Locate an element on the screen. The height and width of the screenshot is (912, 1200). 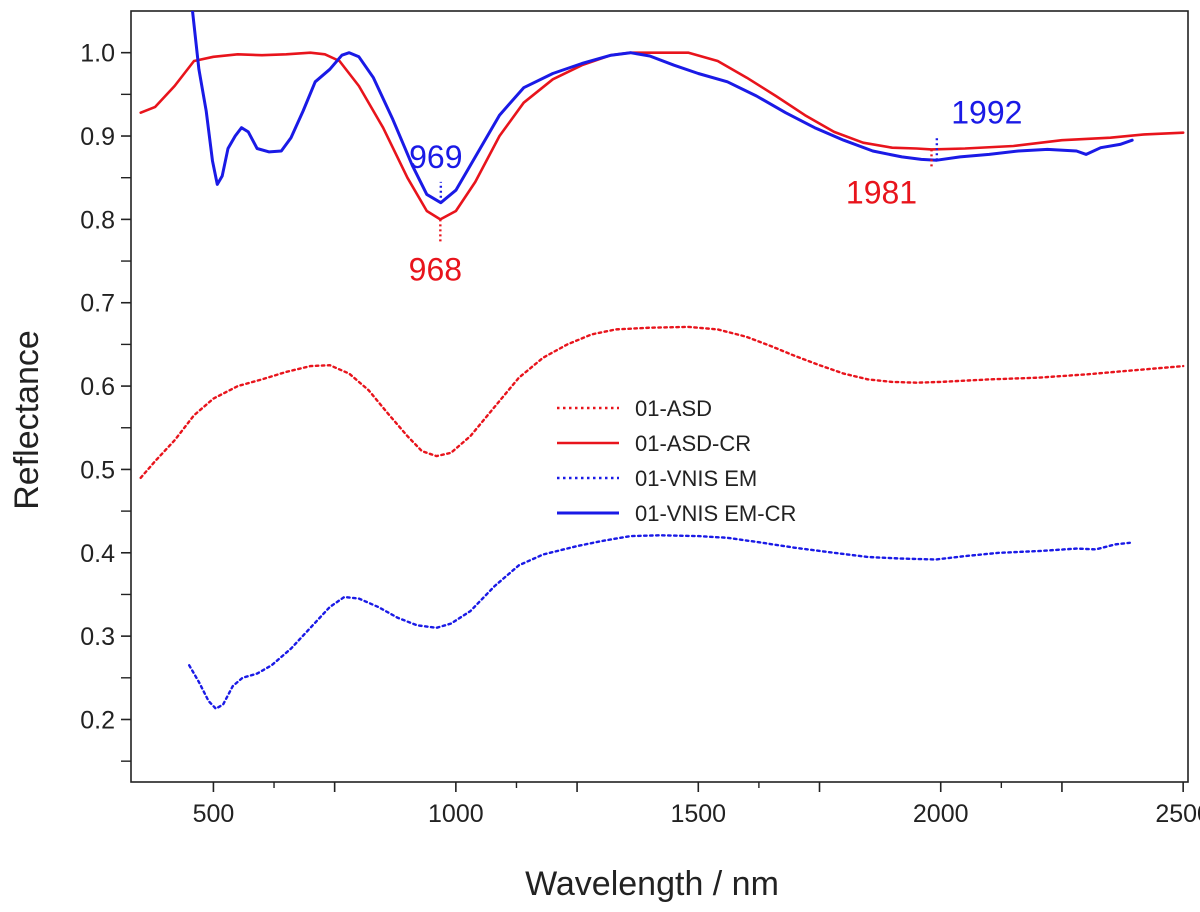
annotation-label: 969 is located at coordinates (435, 157).